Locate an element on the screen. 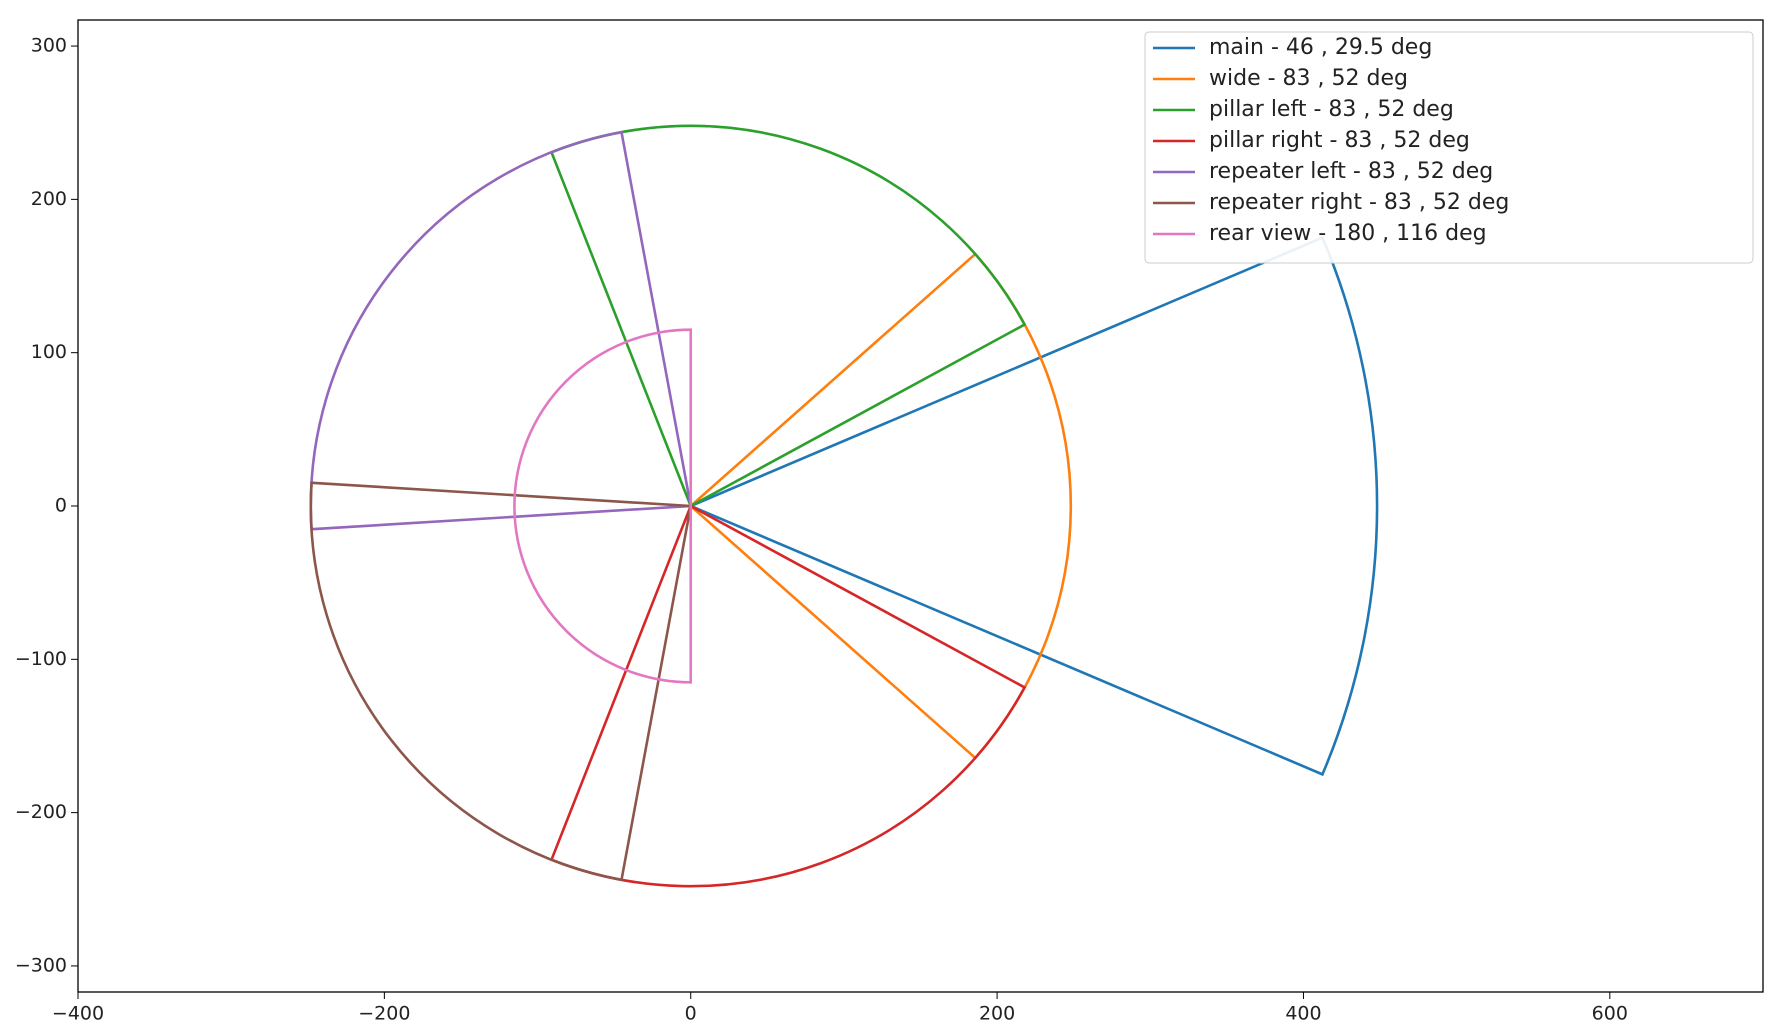 This screenshot has width=1771, height=1036. legend-label: main - 46 , 29.5 deg is located at coordinates (1320, 47).